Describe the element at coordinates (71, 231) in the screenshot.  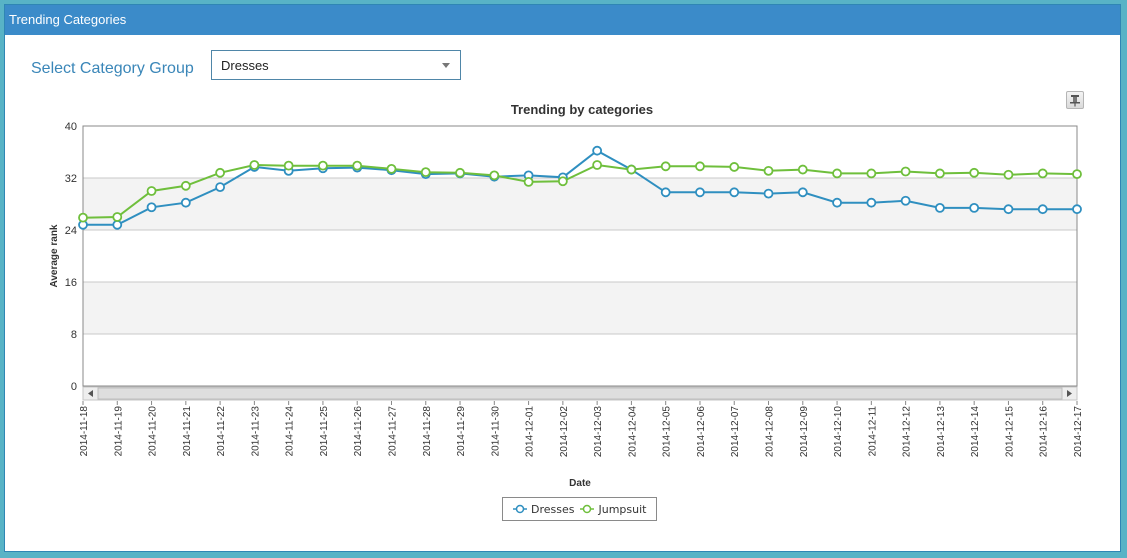
I see `y-tick-label: 24` at that location.